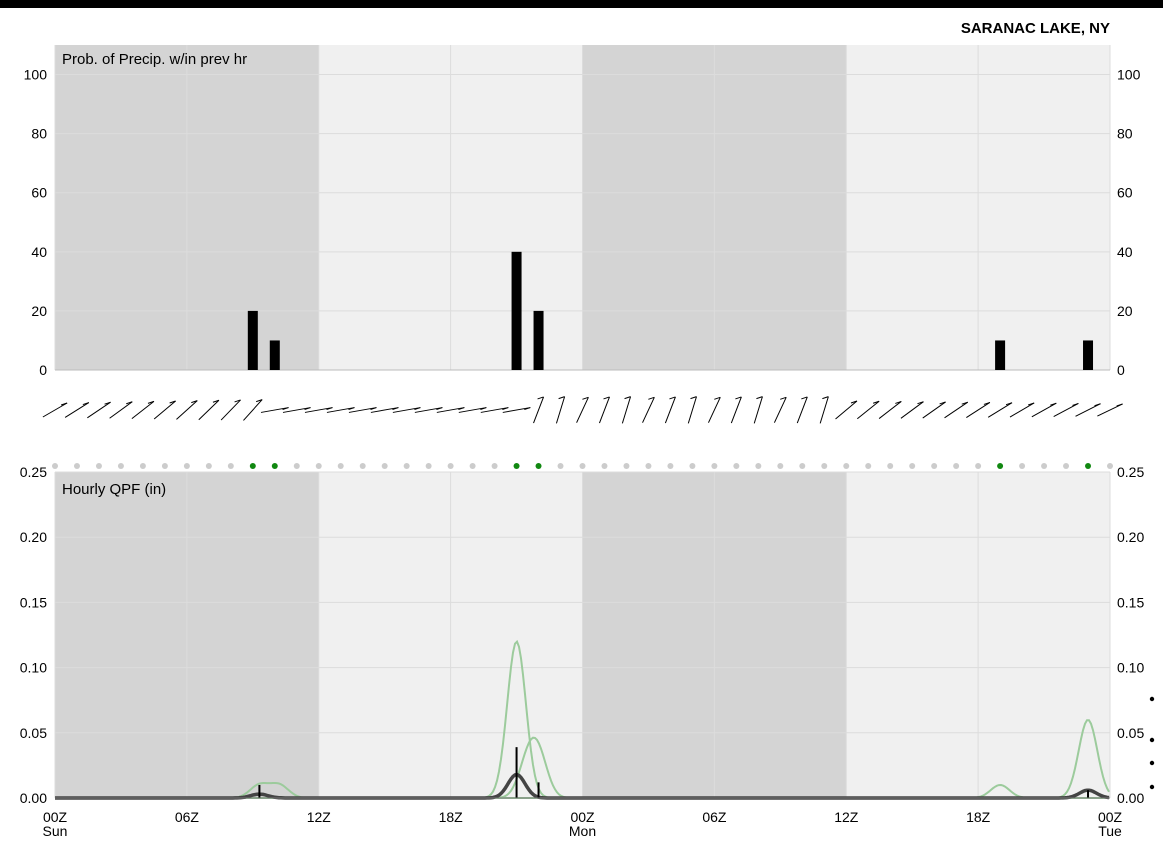  I want to click on y-tick-label-left: 100, so click(36, 75).